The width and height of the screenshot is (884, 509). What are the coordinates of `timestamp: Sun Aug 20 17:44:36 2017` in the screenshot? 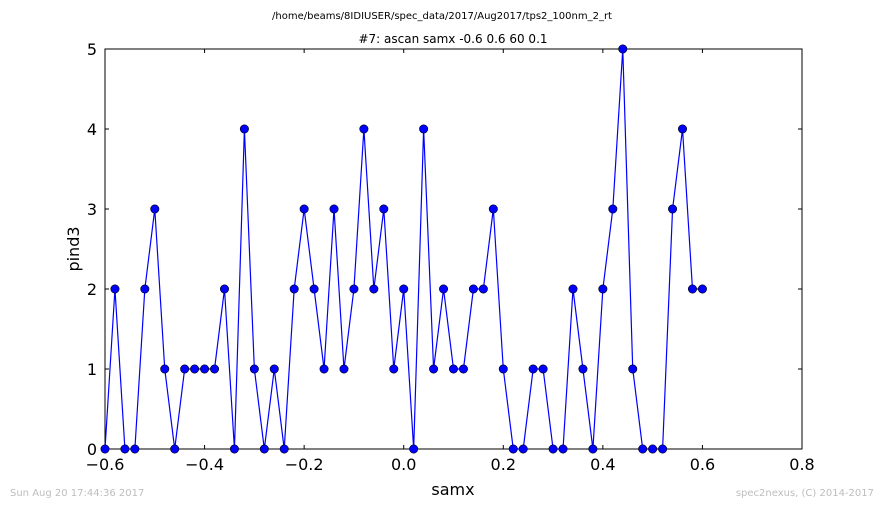 It's located at (77, 493).